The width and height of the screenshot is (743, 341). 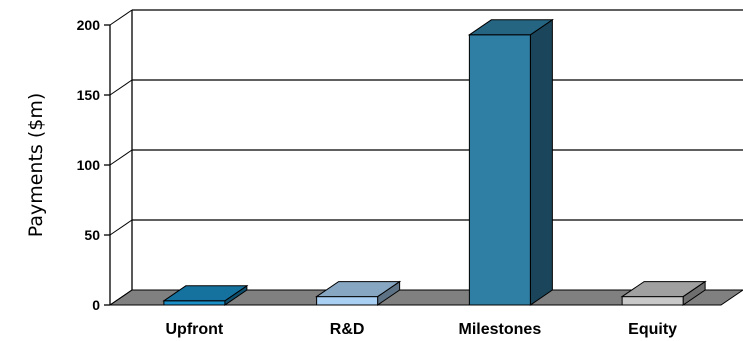 What do you see at coordinates (92, 235) in the screenshot?
I see `y-tick-label: 50` at bounding box center [92, 235].